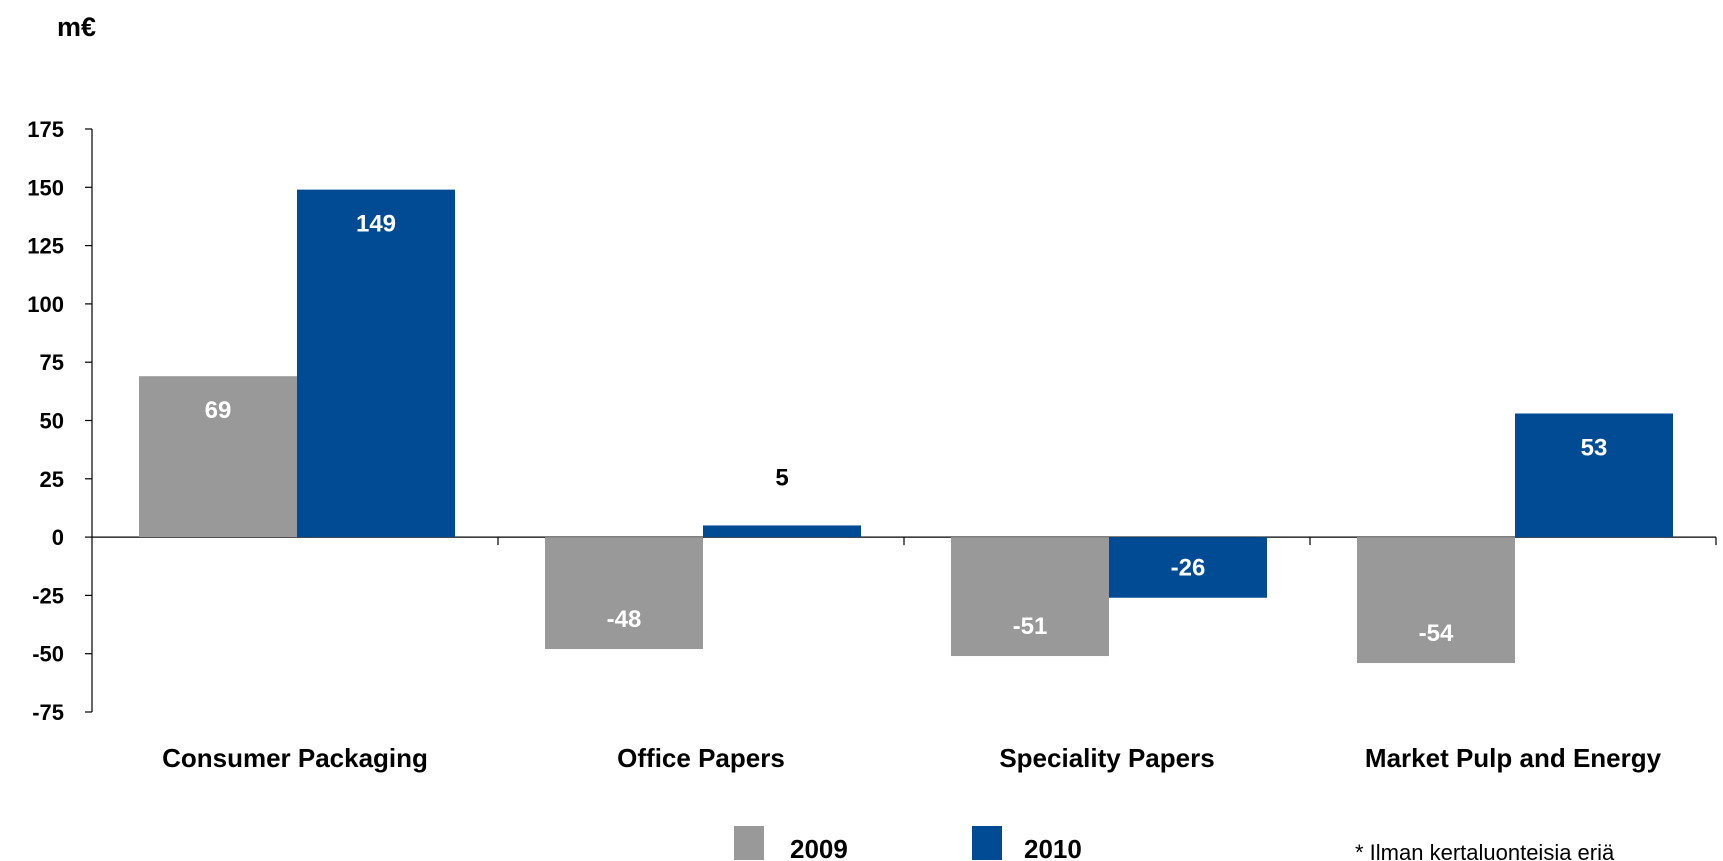  What do you see at coordinates (48, 712) in the screenshot?
I see `y-tick-label: -75` at bounding box center [48, 712].